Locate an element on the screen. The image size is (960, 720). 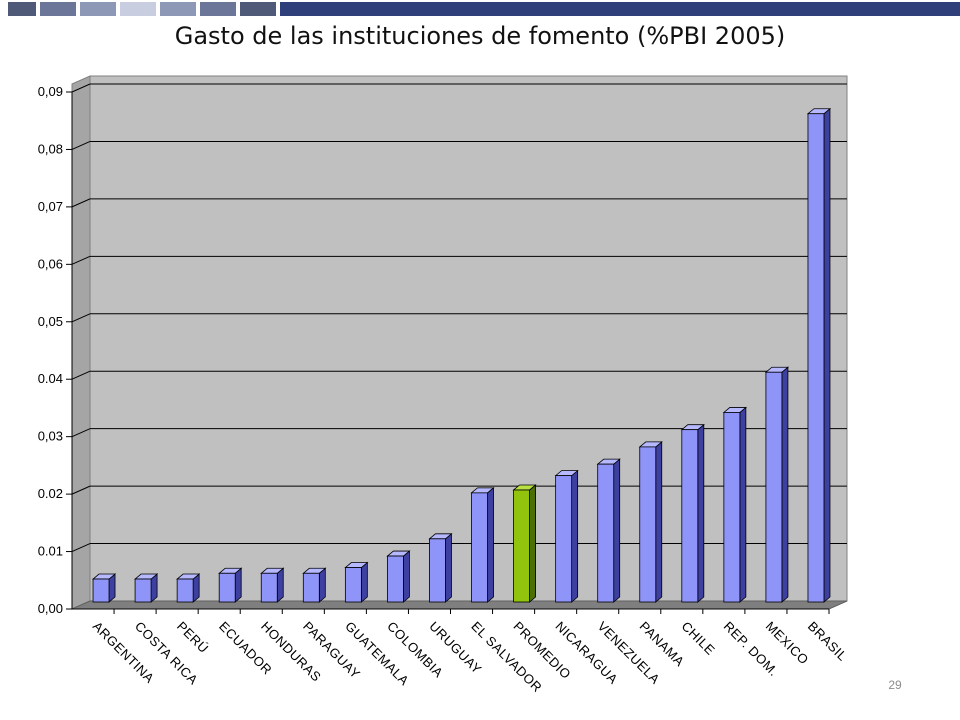
bar-costa-rica is located at coordinates (146, 588).